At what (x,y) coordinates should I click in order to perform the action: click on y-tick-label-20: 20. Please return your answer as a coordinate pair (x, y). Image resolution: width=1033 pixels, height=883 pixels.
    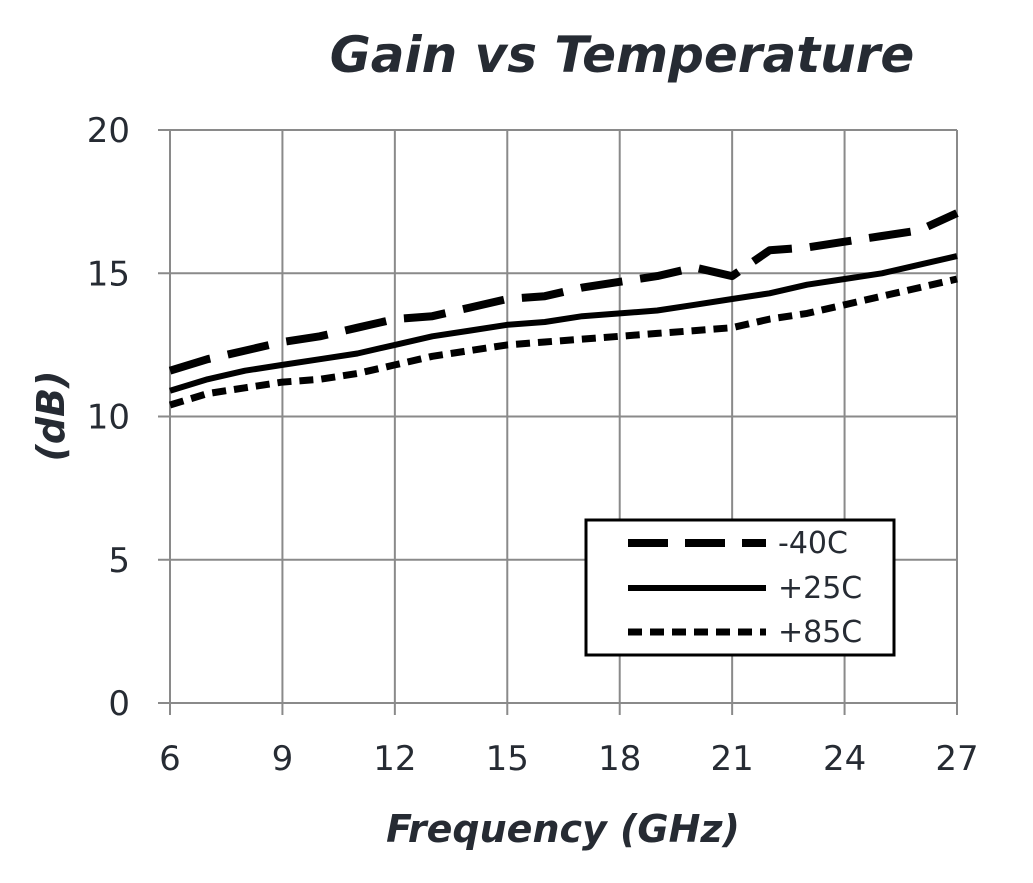
    Looking at the image, I should click on (108, 131).